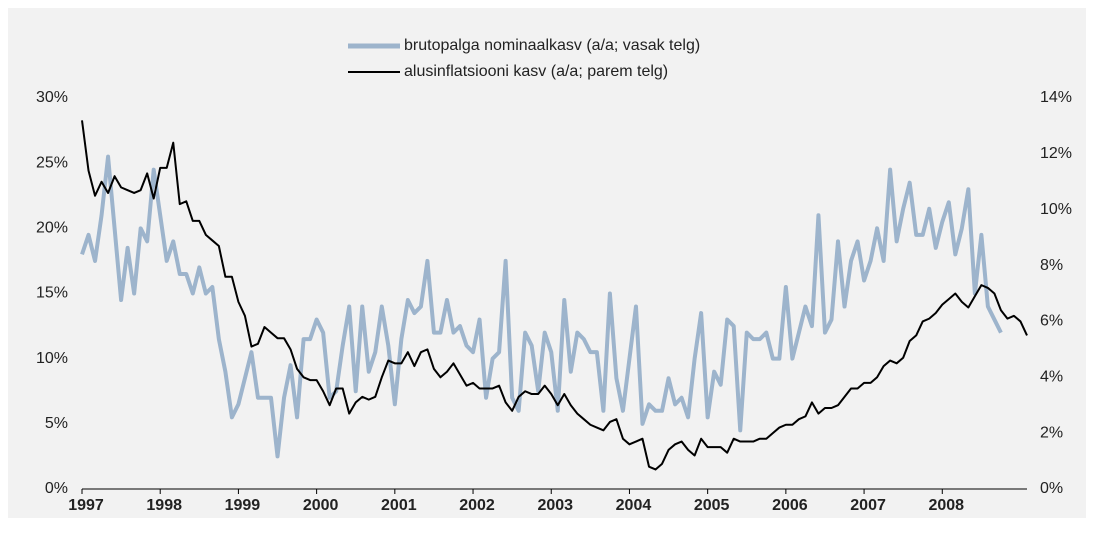  What do you see at coordinates (868, 505) in the screenshot?
I see `x-tick-label: 2007` at bounding box center [868, 505].